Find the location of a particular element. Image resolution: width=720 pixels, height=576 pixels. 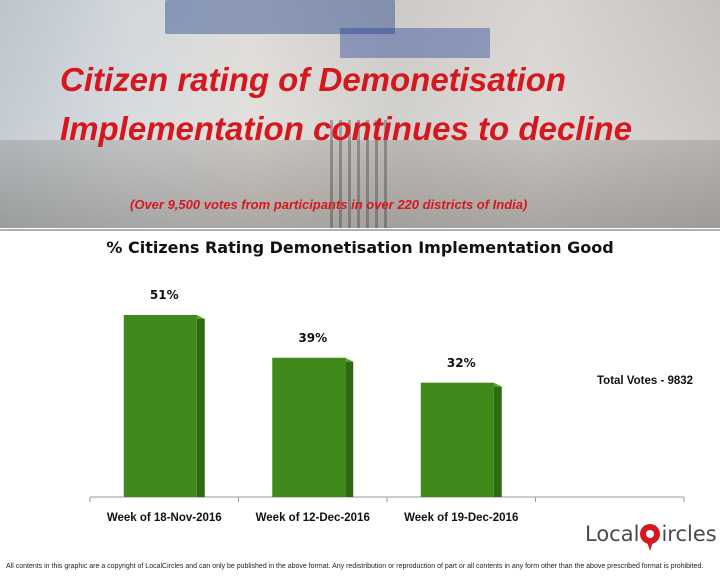

total-votes-annotation: Total Votes - 9832 is located at coordinates (645, 381).